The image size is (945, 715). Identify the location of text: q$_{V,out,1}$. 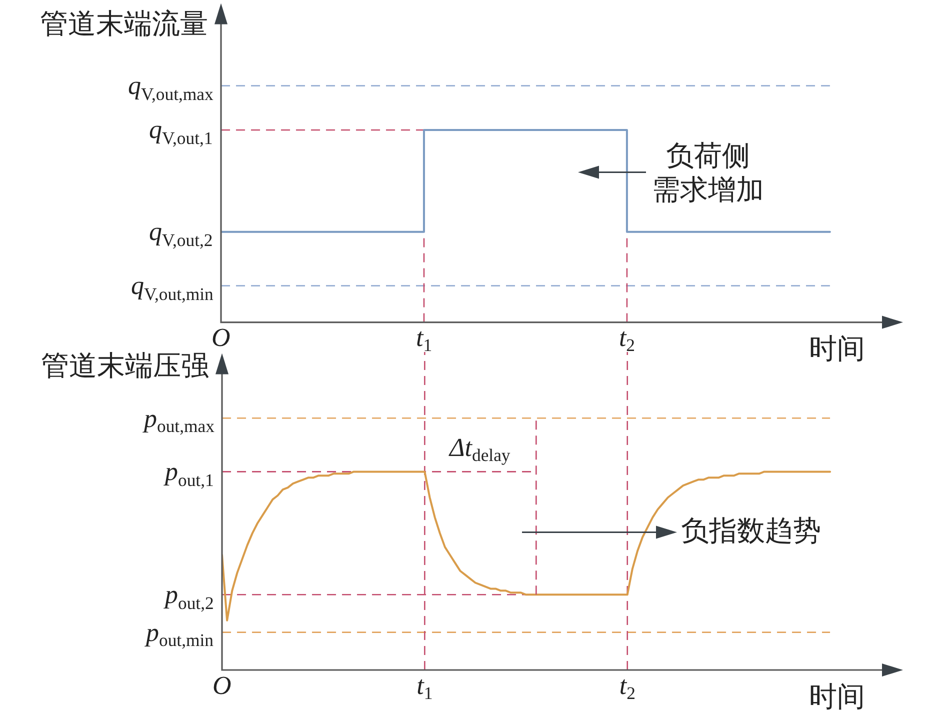
(181, 131).